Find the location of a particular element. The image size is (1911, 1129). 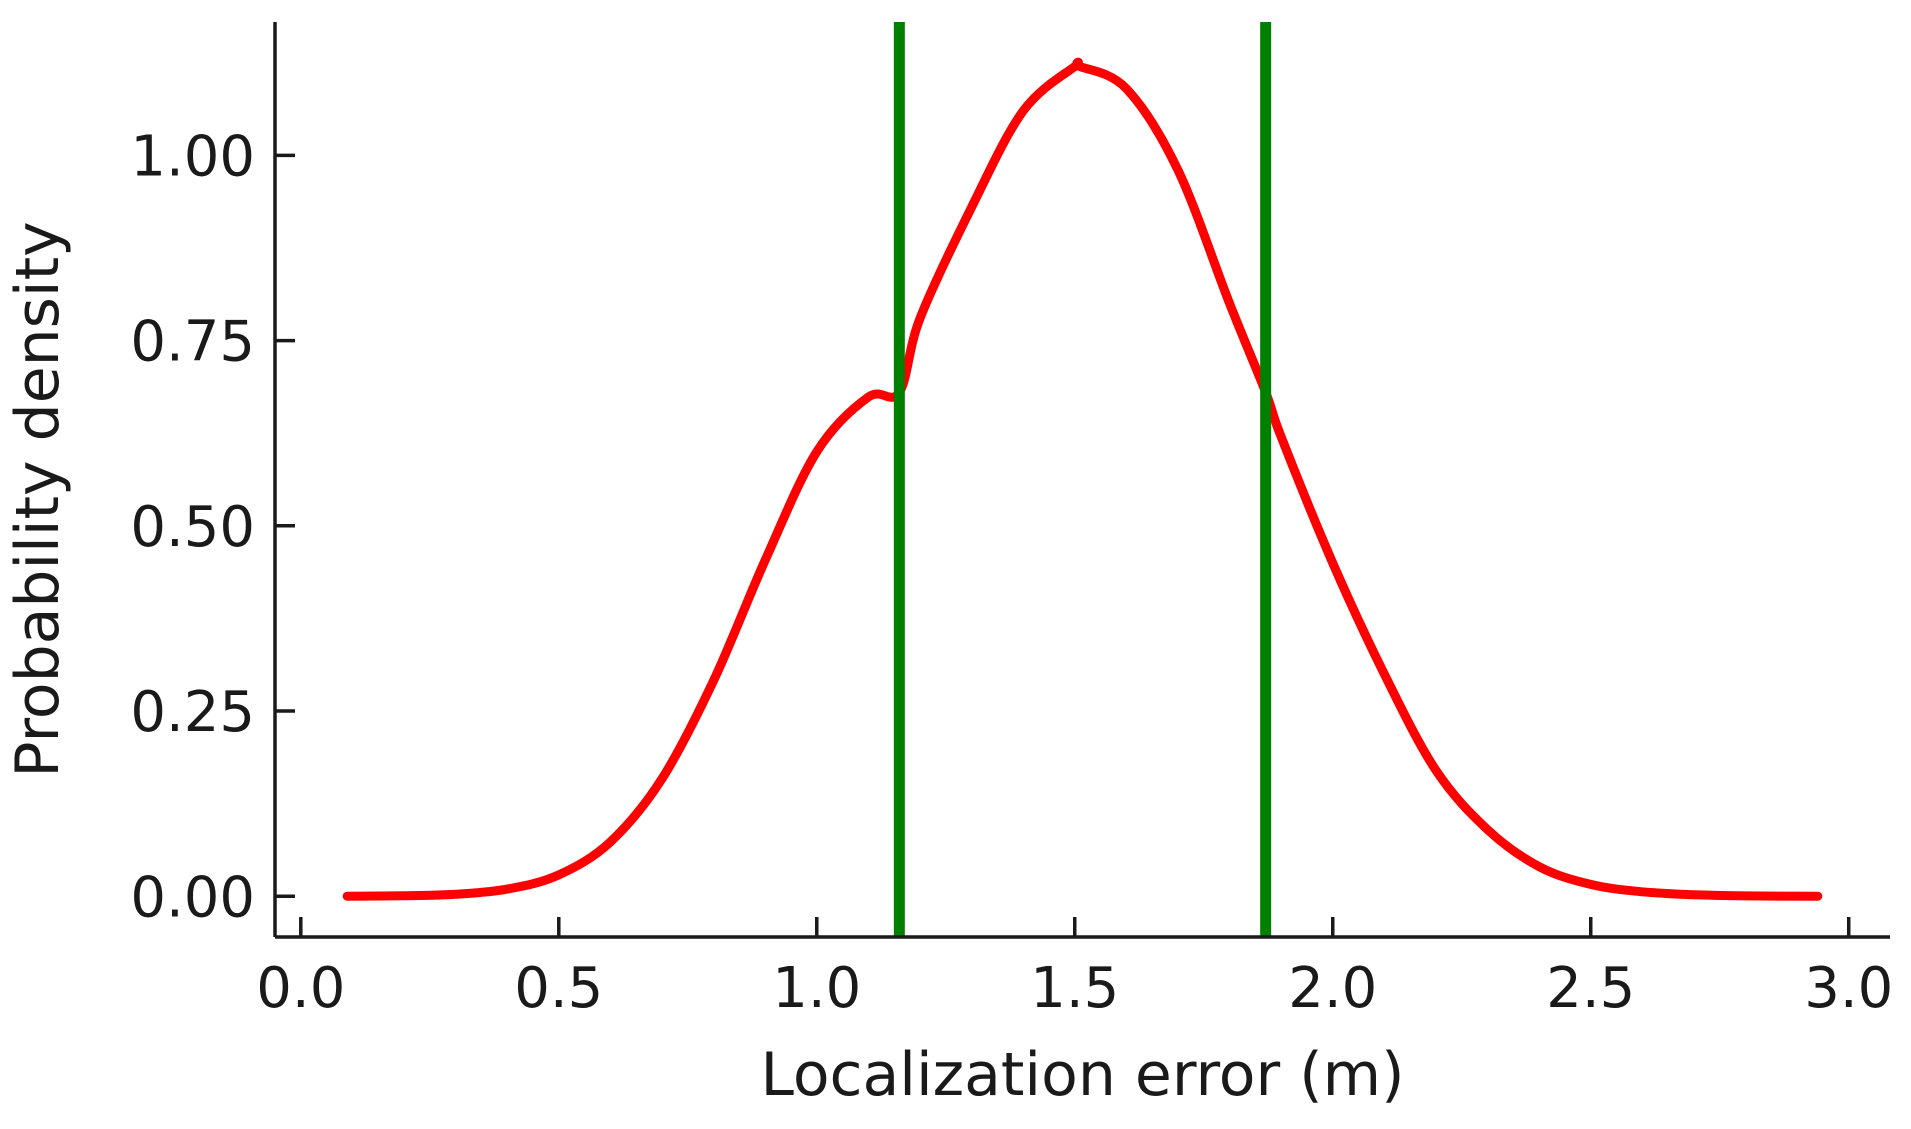

x-tick-label: 1.0 is located at coordinates (816, 988).